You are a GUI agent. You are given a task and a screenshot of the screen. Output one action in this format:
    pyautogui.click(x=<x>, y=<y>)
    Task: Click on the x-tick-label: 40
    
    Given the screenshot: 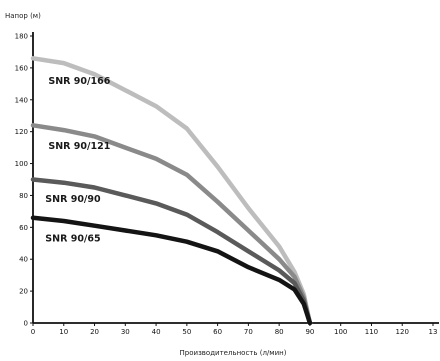 What is the action you would take?
    pyautogui.click(x=156, y=332)
    